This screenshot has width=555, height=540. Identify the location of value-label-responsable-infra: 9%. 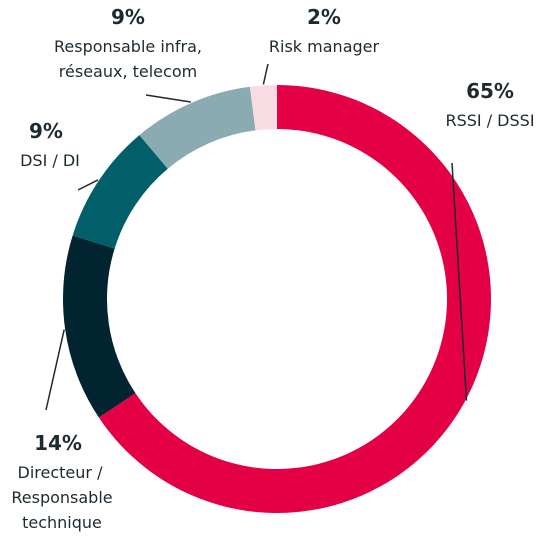
(128, 17).